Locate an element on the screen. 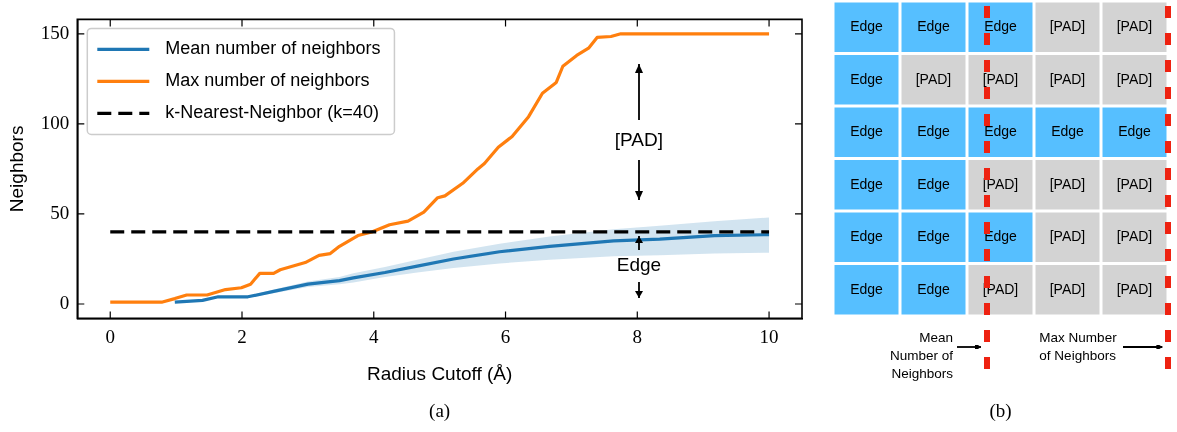 The image size is (1177, 432). text: Max Number of Neighbors is located at coordinates (1078, 346).